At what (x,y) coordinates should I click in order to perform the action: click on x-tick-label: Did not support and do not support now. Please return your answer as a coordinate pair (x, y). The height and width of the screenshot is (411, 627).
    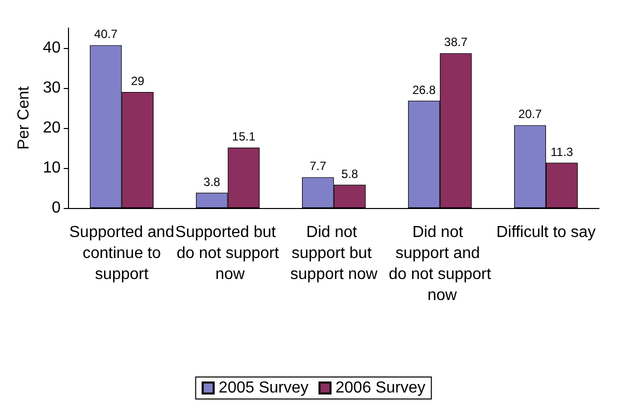
    Looking at the image, I should click on (440, 264).